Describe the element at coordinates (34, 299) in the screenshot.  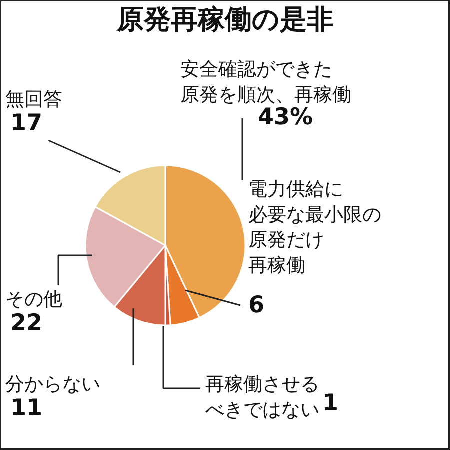
I see `slice-label: その他` at that location.